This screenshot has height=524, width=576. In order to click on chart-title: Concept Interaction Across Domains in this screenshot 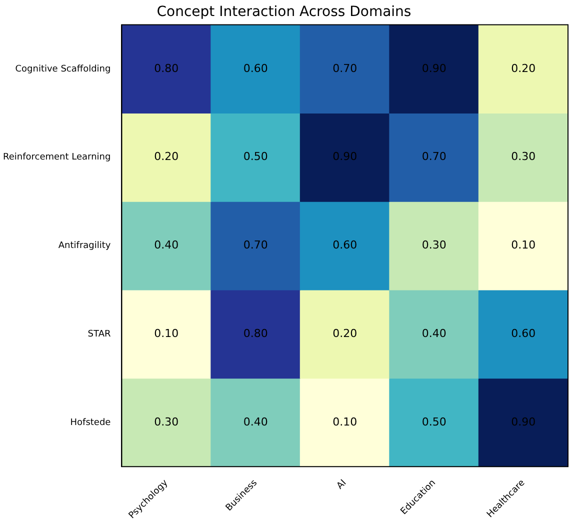, I will do `click(284, 12)`.